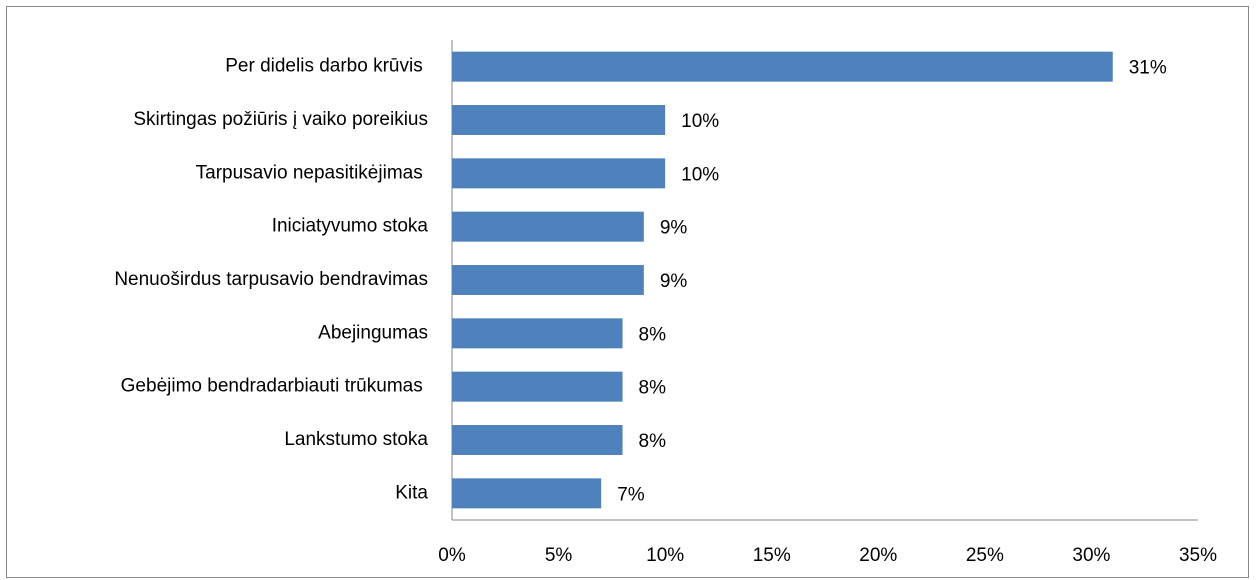 This screenshot has height=580, width=1256. I want to click on x-tick-label: 25%, so click(985, 555).